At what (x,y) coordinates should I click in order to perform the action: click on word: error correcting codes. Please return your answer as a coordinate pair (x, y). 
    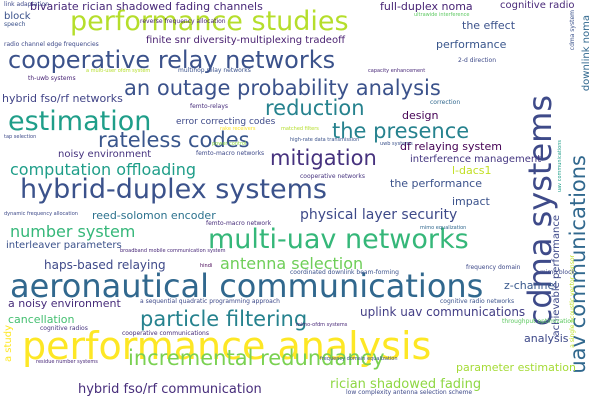
    Looking at the image, I should click on (226, 122).